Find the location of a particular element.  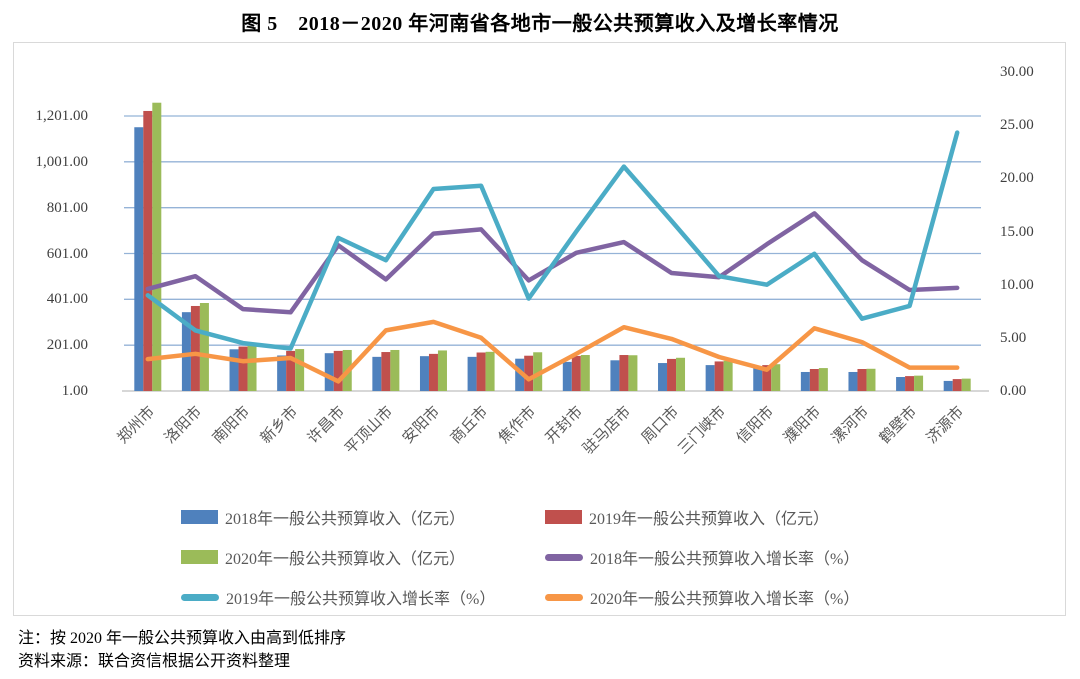

legend-label: 2018年一般公共预算收入增长率（%） is located at coordinates (725, 559).